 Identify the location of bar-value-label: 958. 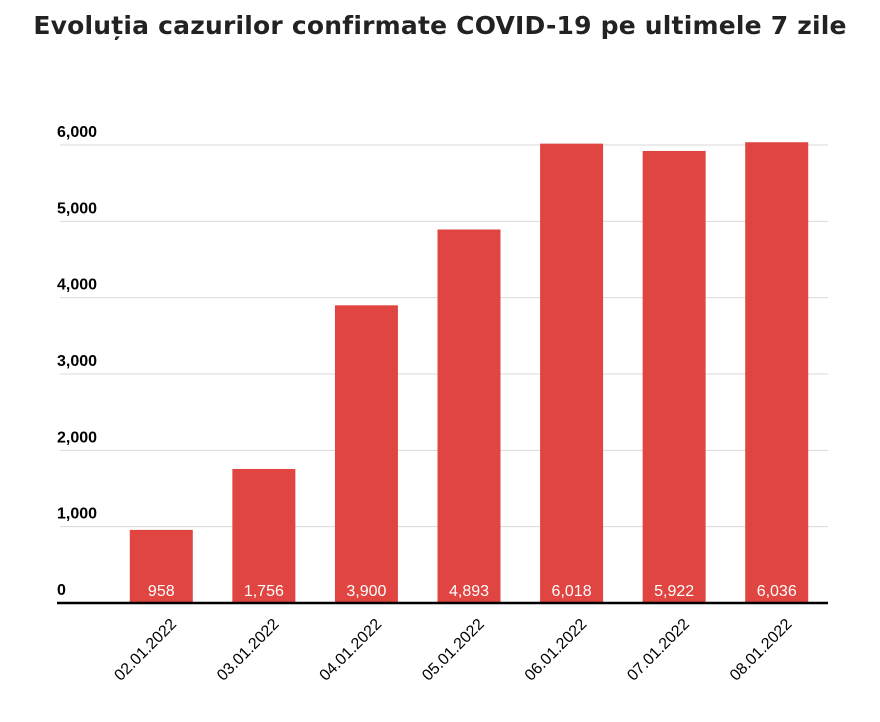
(161, 591).